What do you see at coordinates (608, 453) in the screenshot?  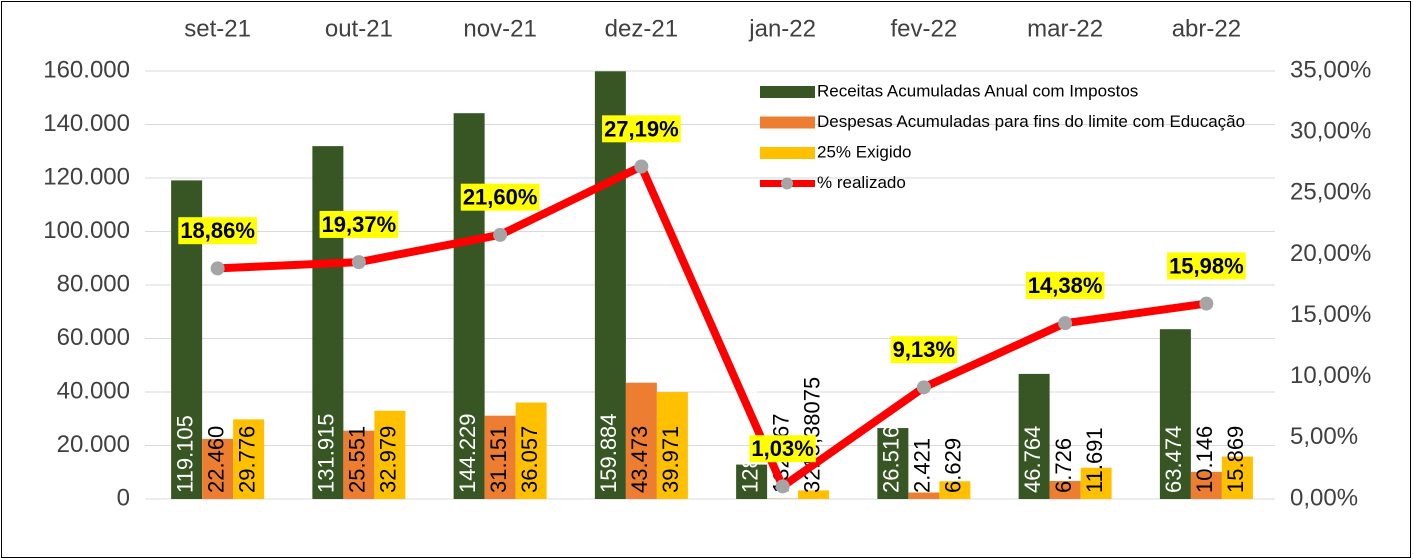 I see `bar-value-label: 159.884` at bounding box center [608, 453].